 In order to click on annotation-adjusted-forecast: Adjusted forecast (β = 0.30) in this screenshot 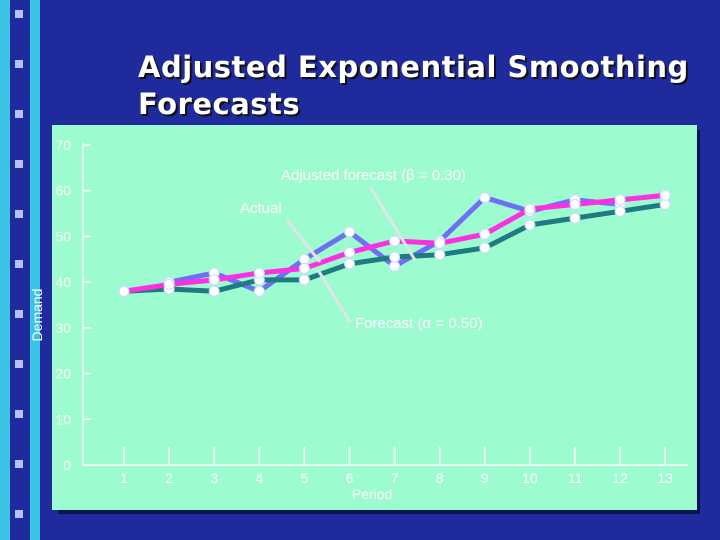, I will do `click(373, 175)`.